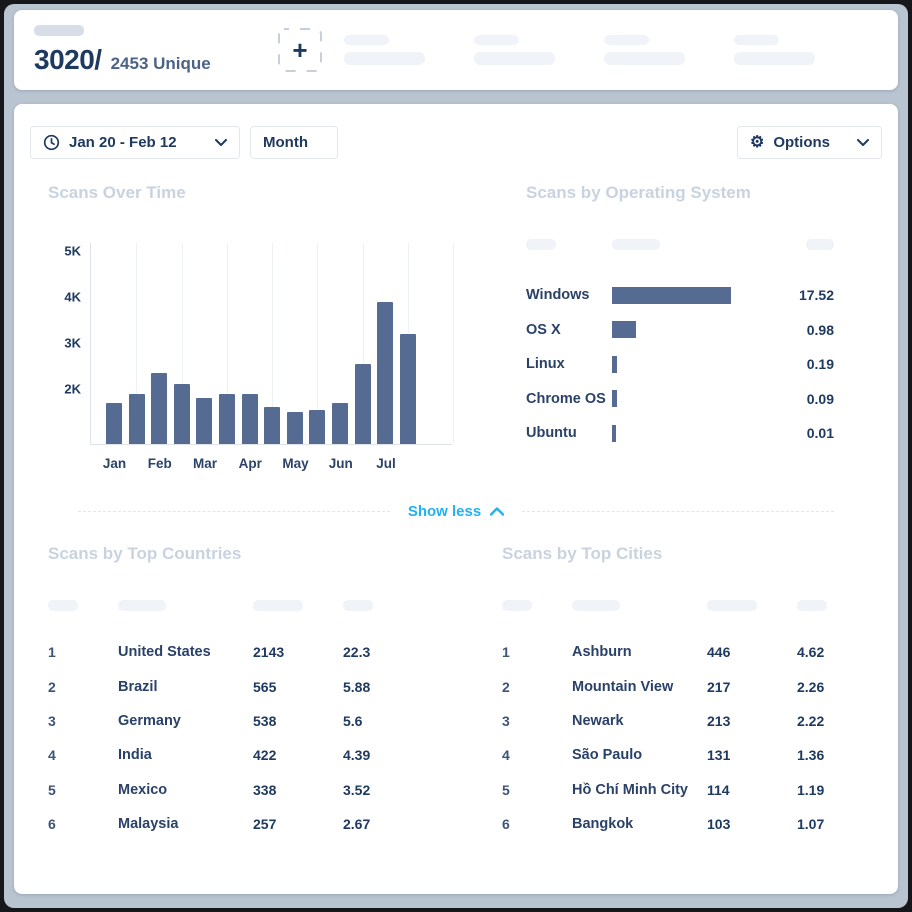 The width and height of the screenshot is (912, 912). Describe the element at coordinates (238, 652) in the screenshot. I see `table-row: 1 United States 2143 22.3` at that location.